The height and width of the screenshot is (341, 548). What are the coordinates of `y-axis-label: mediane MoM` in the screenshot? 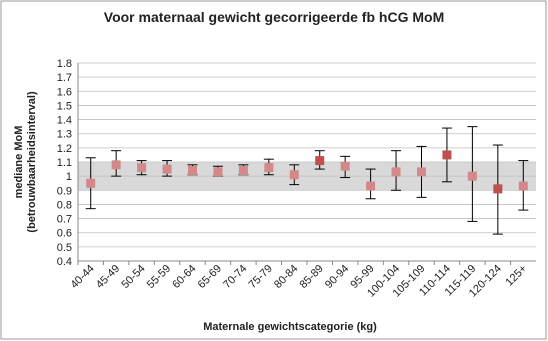 It's located at (19, 162).